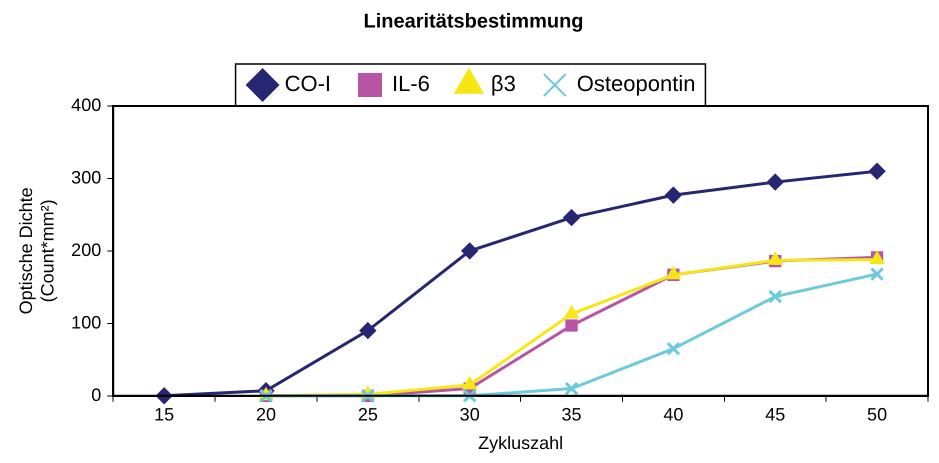  What do you see at coordinates (521, 443) in the screenshot?
I see `x-axis-title: Zykluszahl` at bounding box center [521, 443].